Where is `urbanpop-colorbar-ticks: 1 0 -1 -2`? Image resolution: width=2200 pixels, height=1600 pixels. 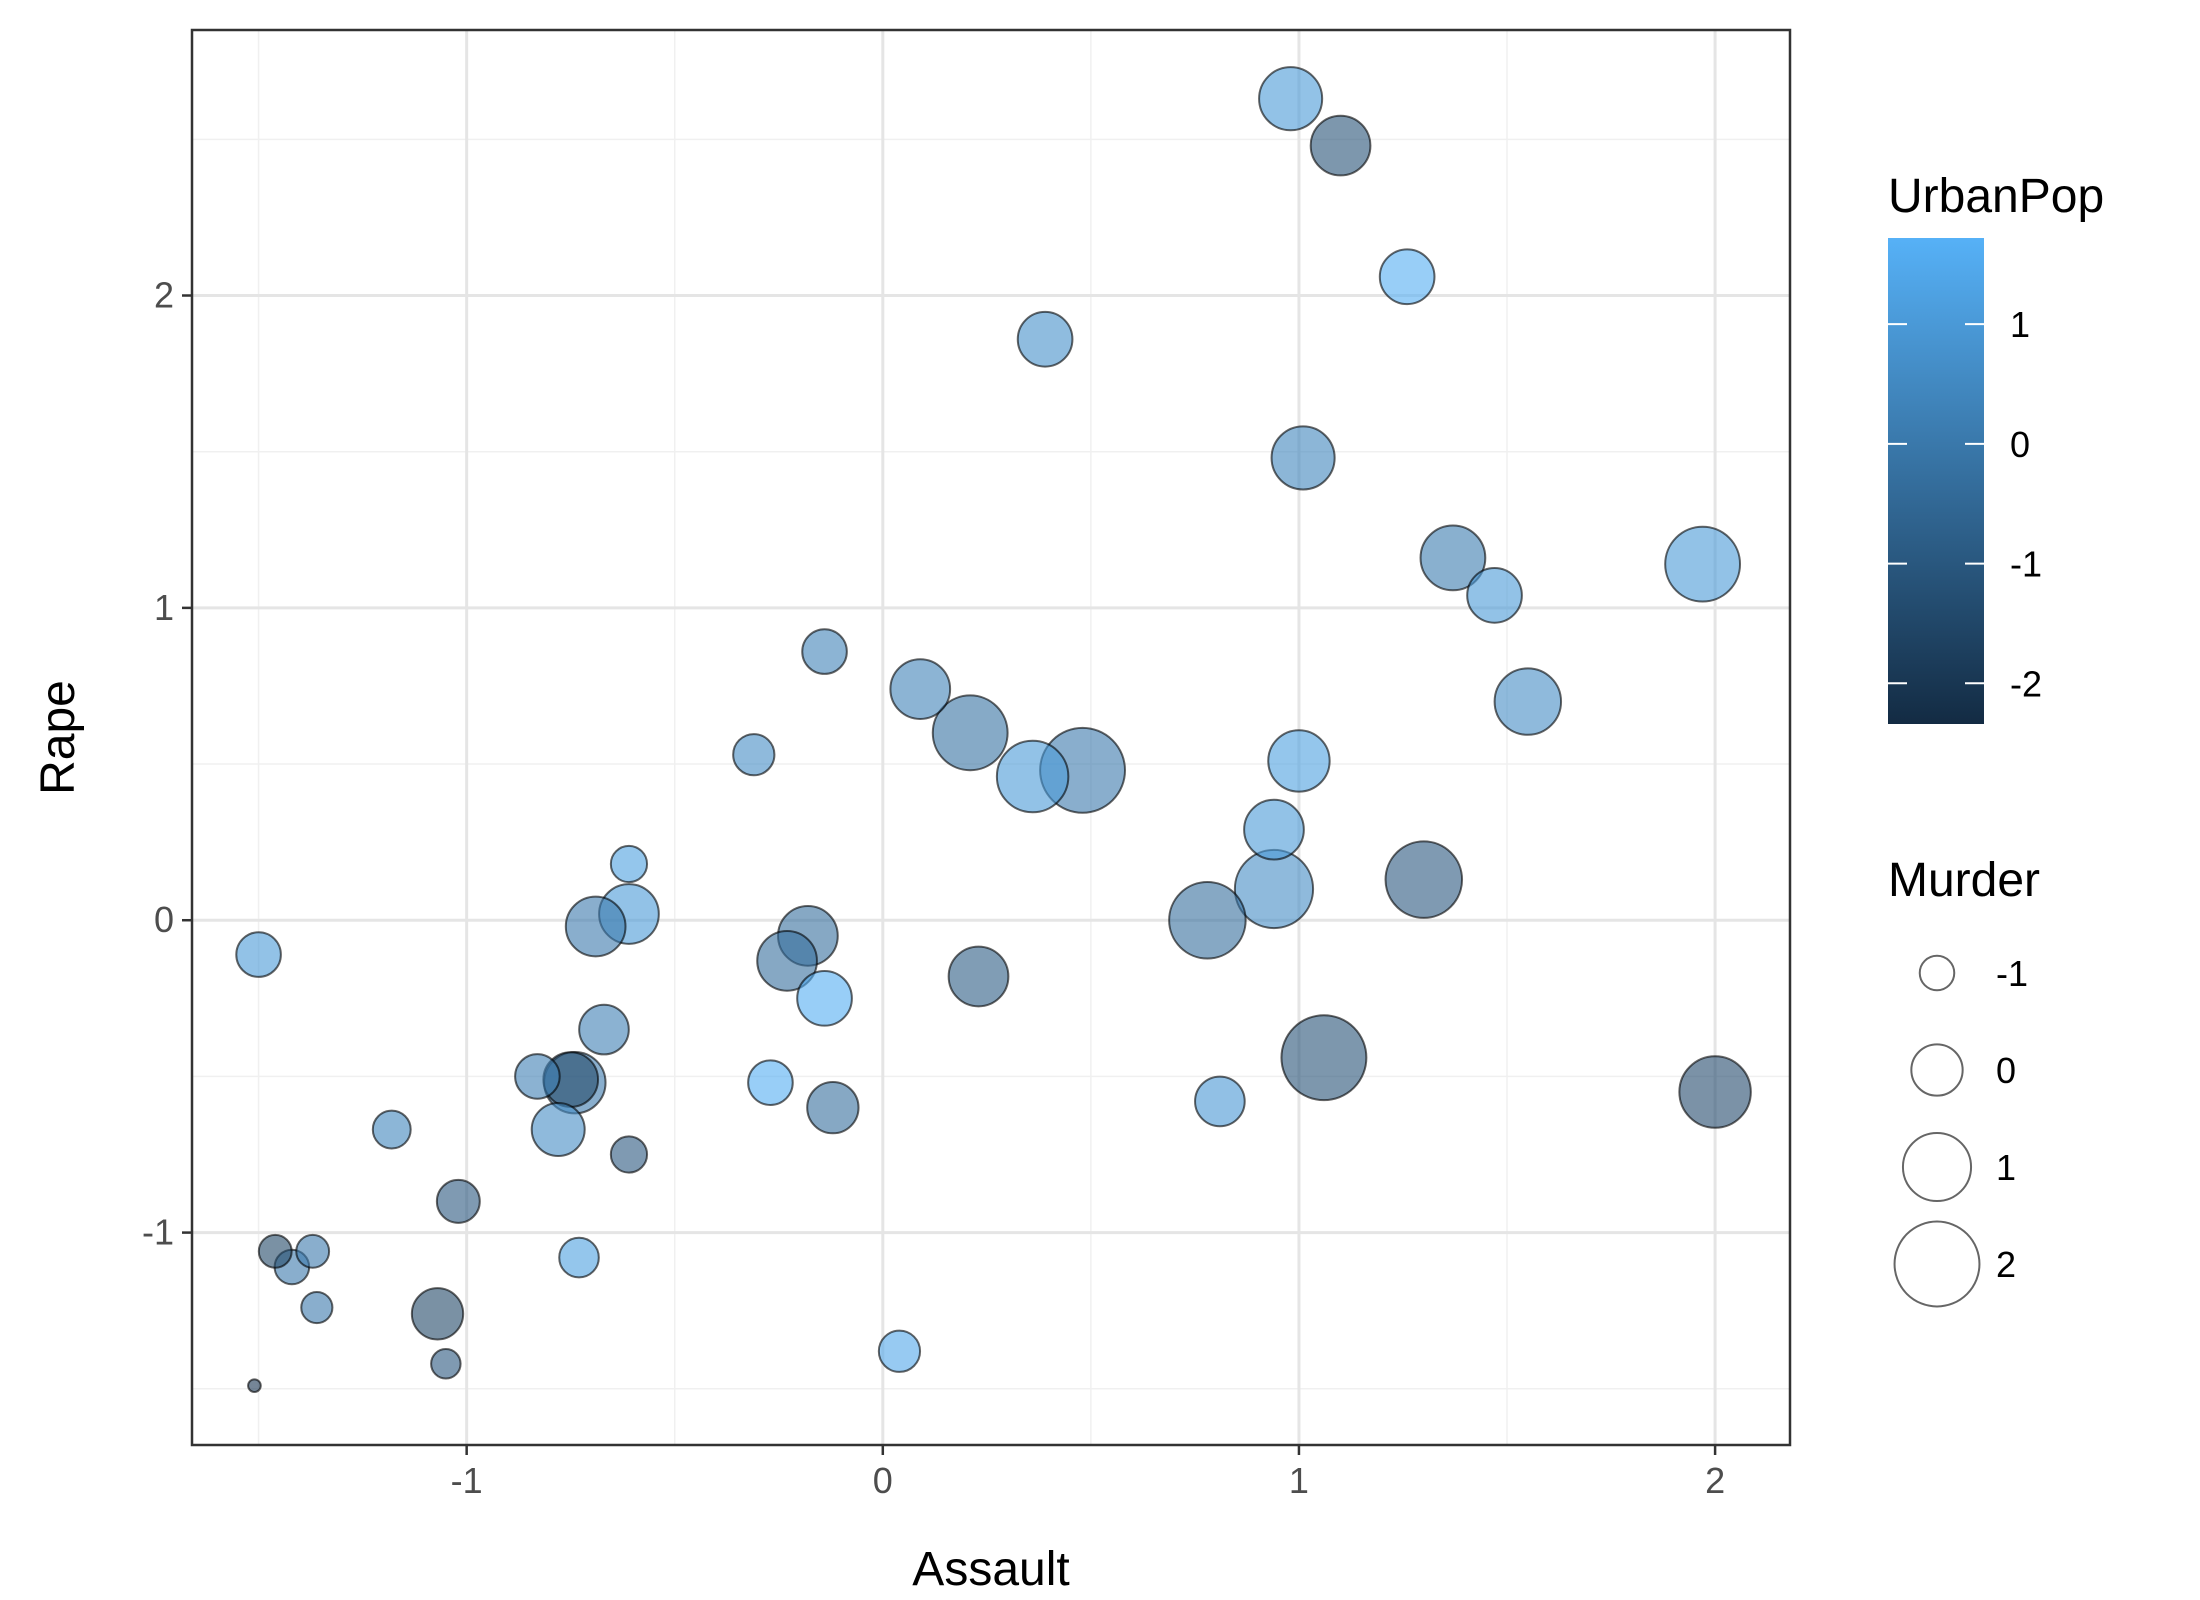
urbanpop-colorbar-ticks: 1 0 -1 -2 is located at coordinates (1965, 504).